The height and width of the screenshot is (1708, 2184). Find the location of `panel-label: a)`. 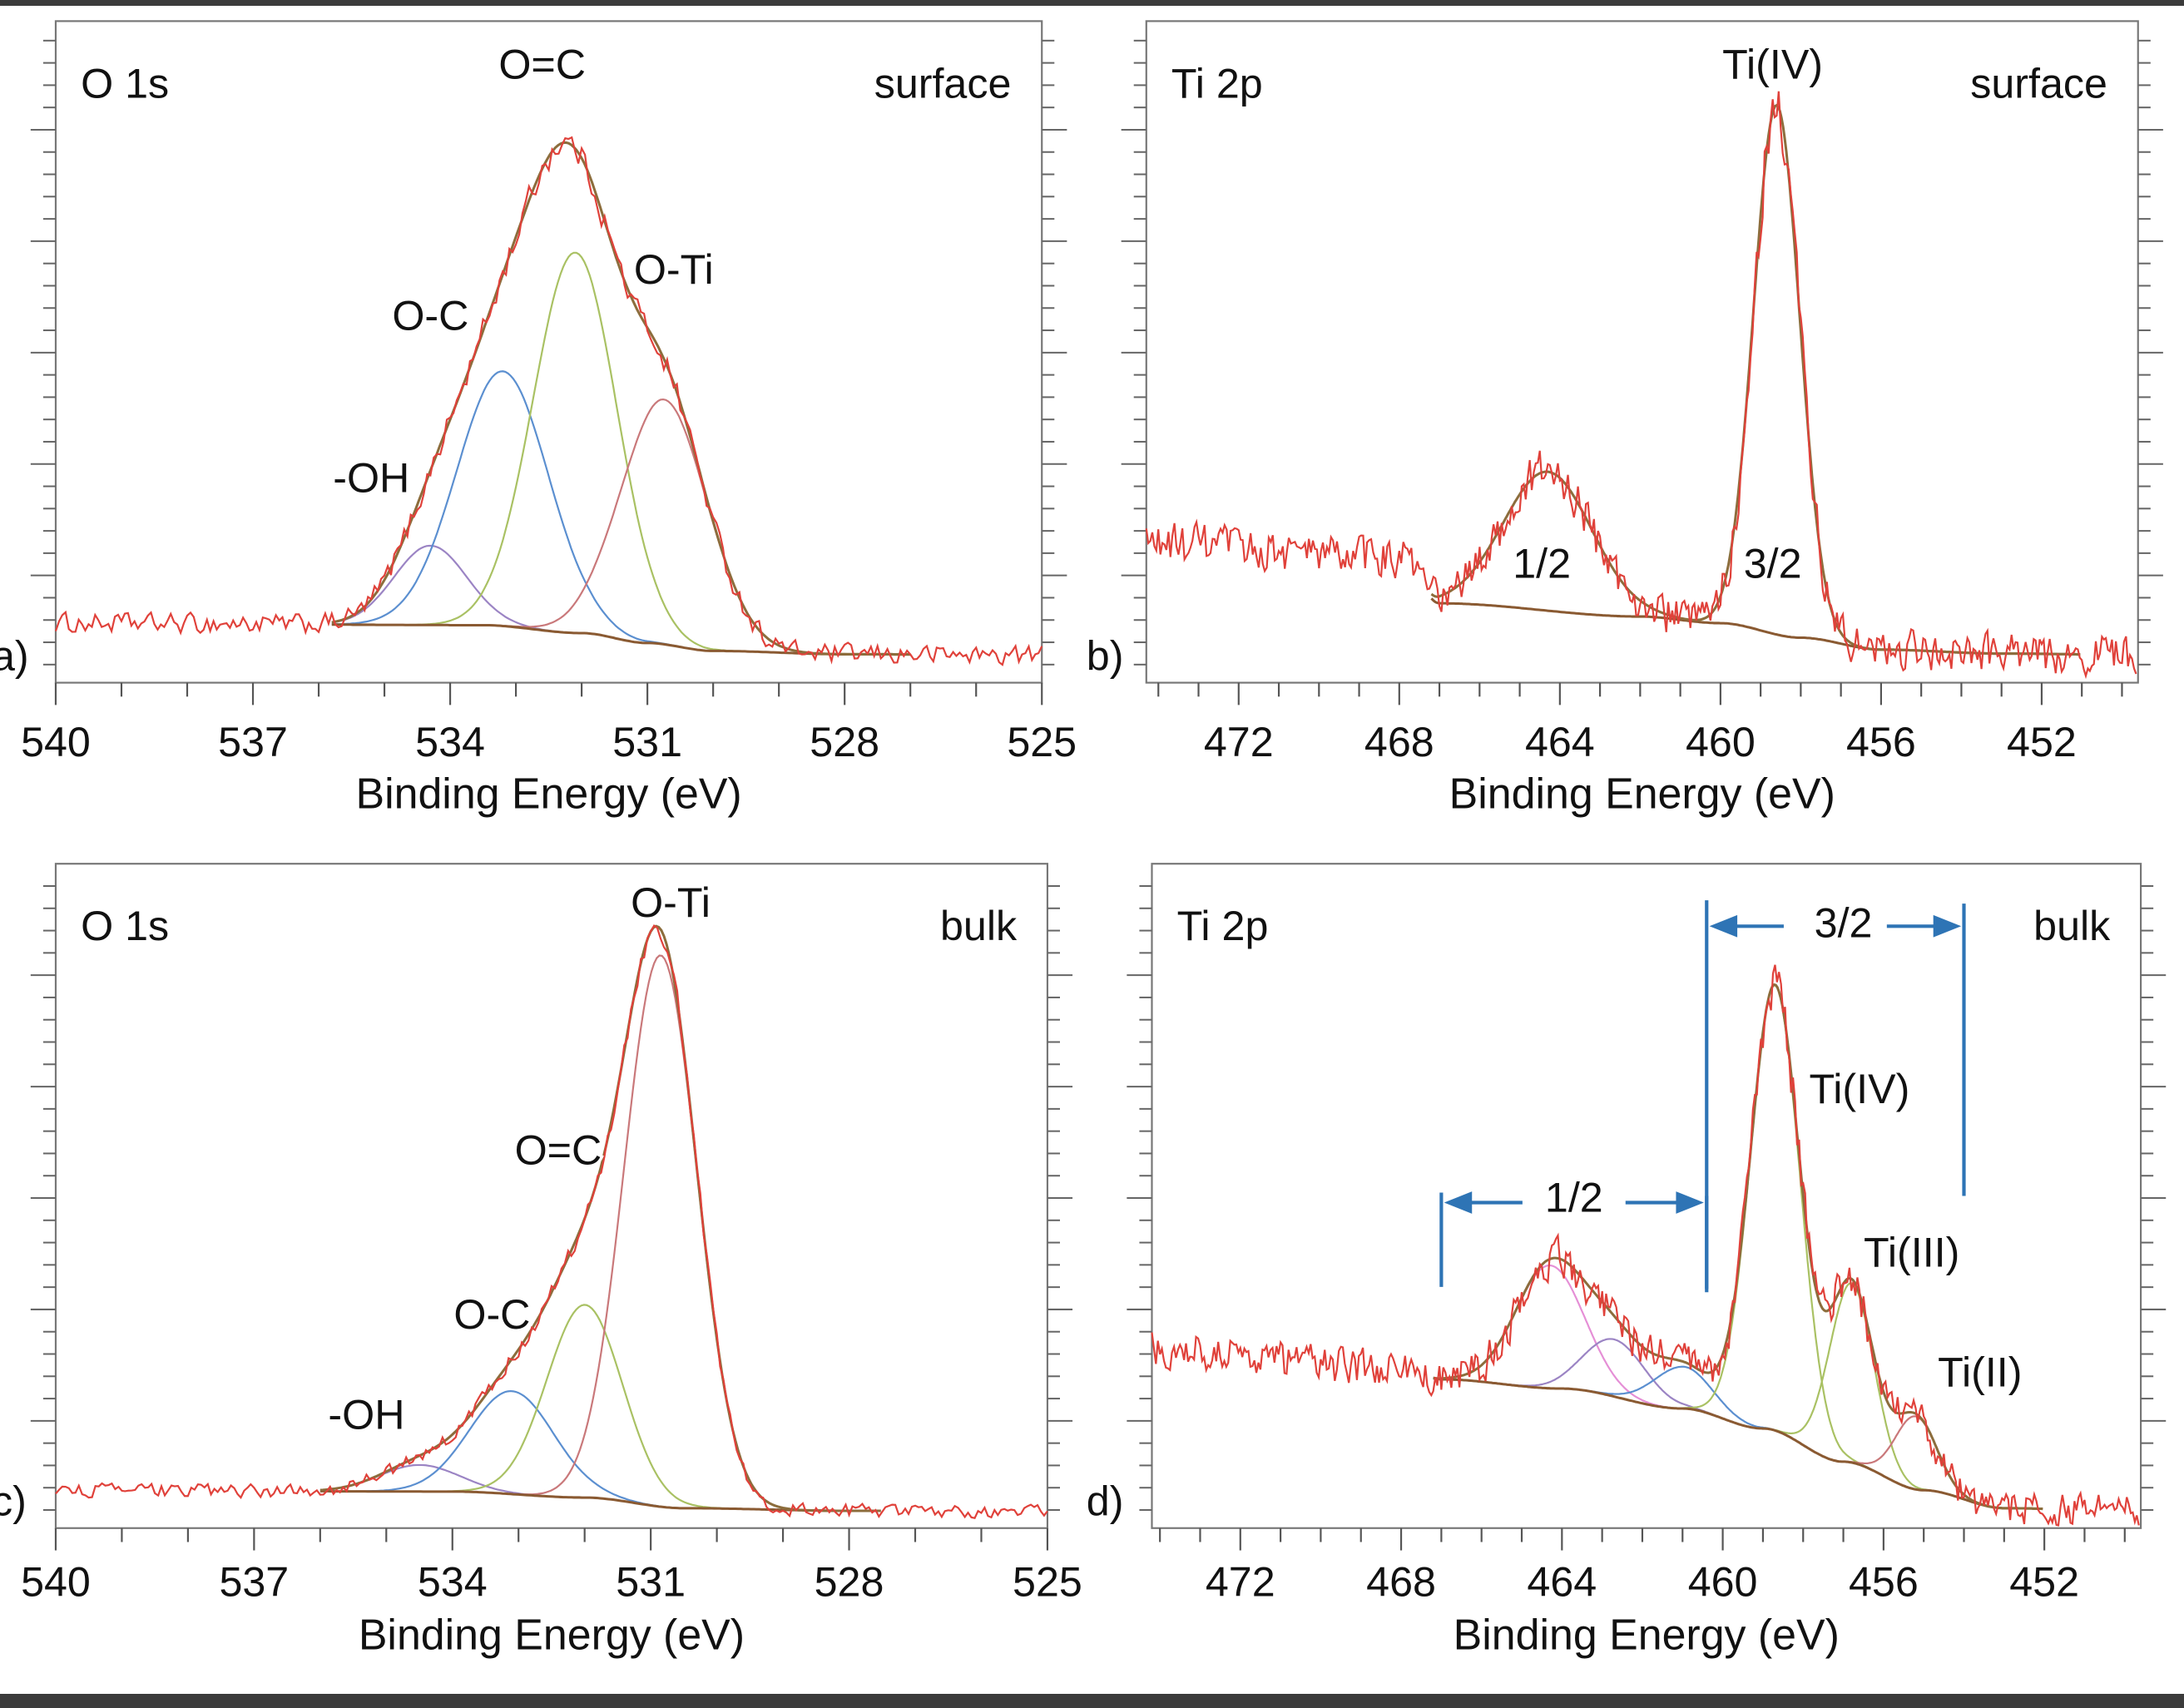

panel-label: a) is located at coordinates (14, 656).